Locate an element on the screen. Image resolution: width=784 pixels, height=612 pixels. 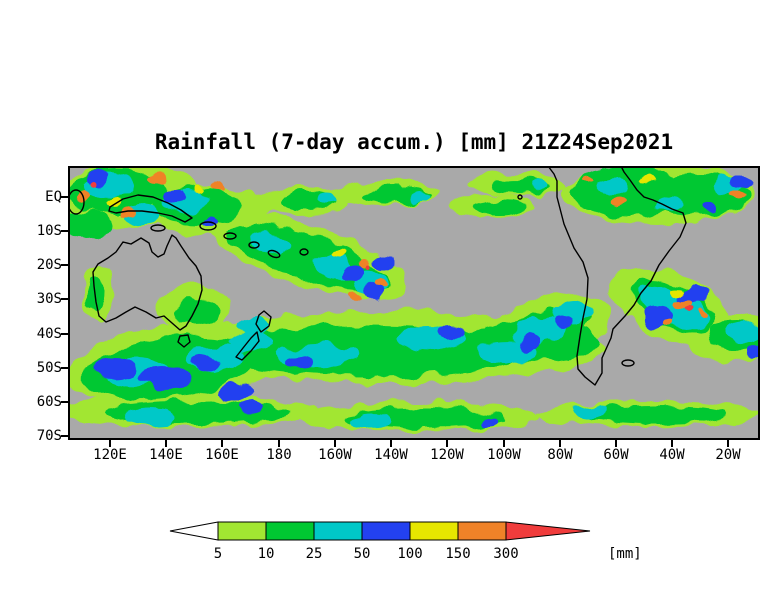
legend: 5 10 25 50 100 150 300 [mm] is located at coordinates (439, 545).